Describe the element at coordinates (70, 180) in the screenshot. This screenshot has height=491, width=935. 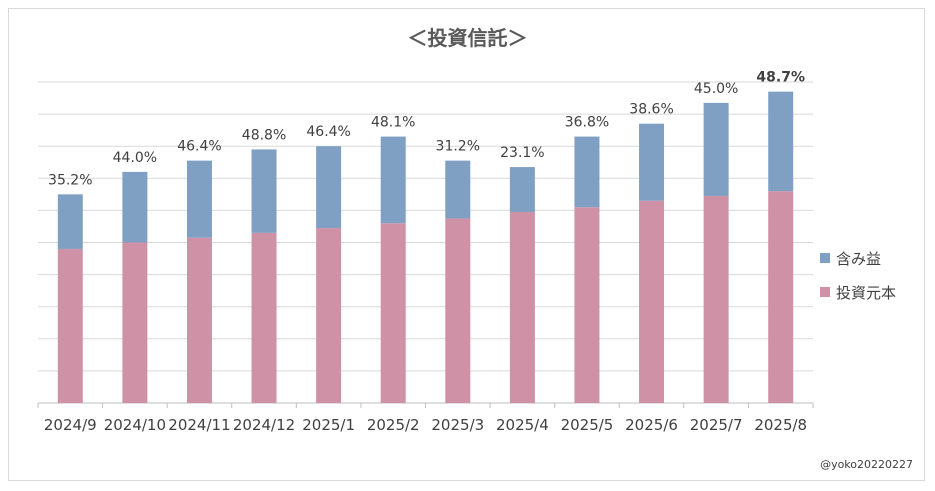
I see `data-label: 35.2%` at that location.